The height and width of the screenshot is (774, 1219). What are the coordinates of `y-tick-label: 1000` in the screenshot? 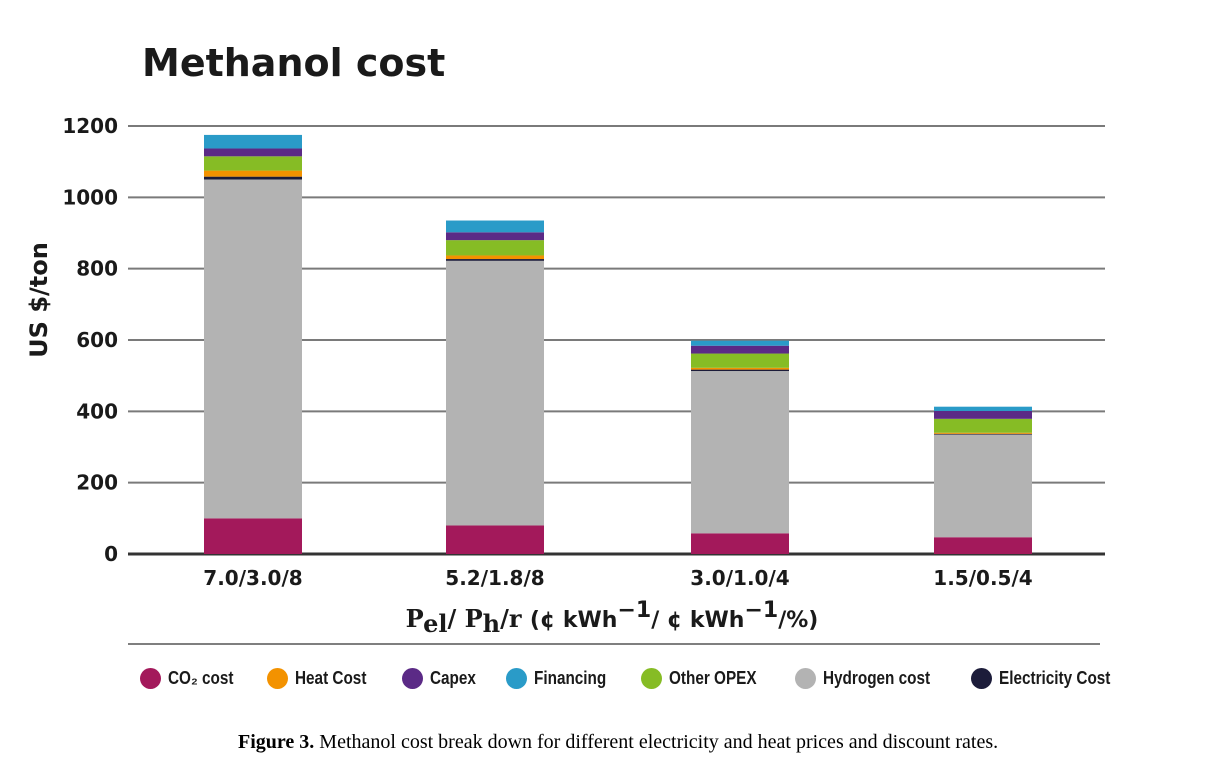 It's located at (90, 197).